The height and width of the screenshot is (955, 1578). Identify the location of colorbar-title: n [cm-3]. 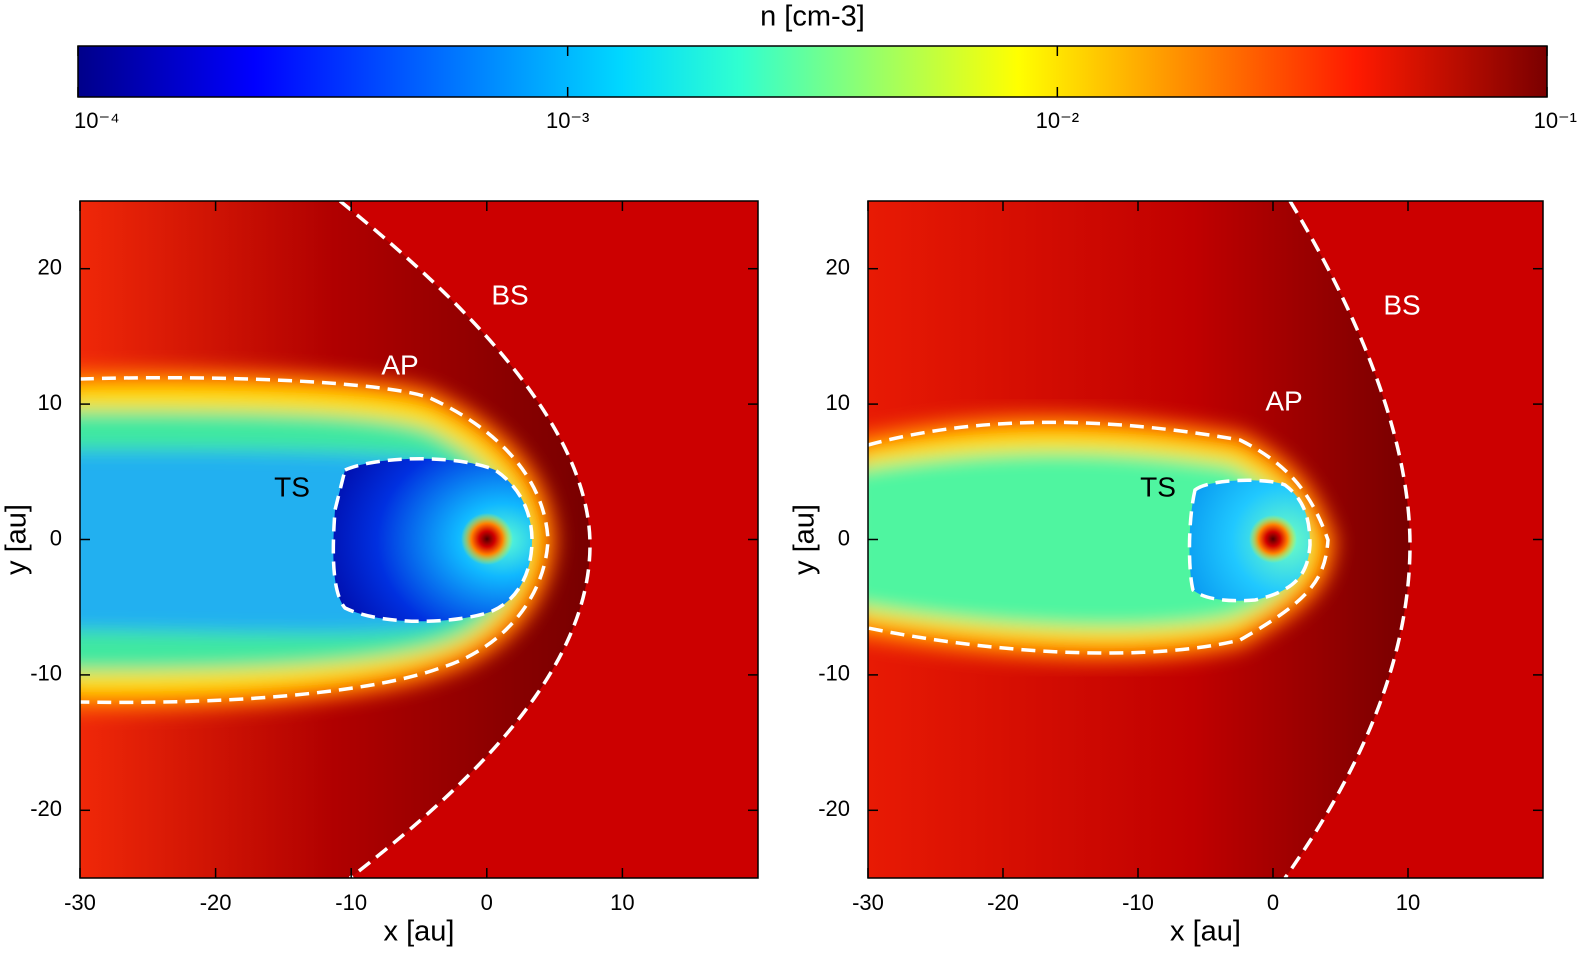
(812, 17).